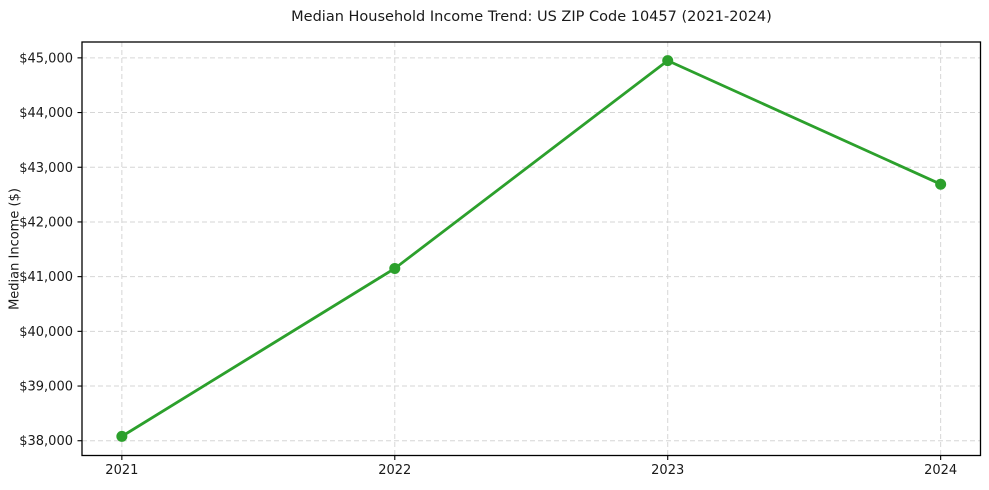 Image resolution: width=989 pixels, height=490 pixels. What do you see at coordinates (46, 222) in the screenshot?
I see `y-tick-label: $42,000` at bounding box center [46, 222].